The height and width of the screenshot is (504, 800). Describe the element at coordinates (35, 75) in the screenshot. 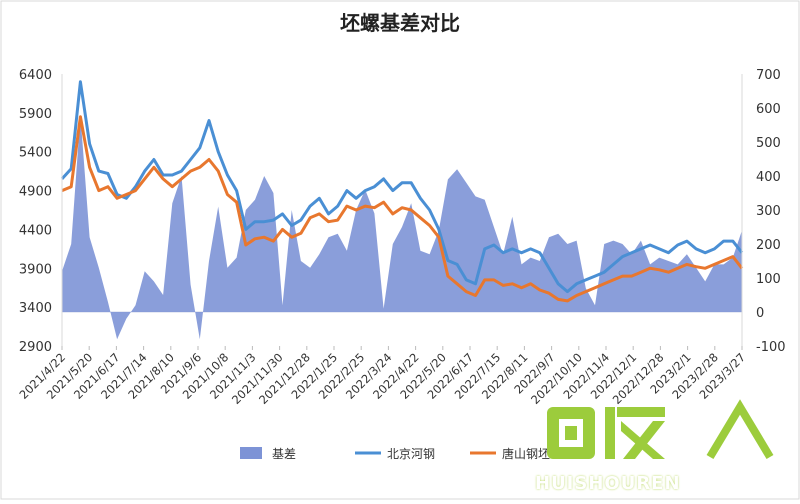

I see `y-tick-label: 6400` at that location.